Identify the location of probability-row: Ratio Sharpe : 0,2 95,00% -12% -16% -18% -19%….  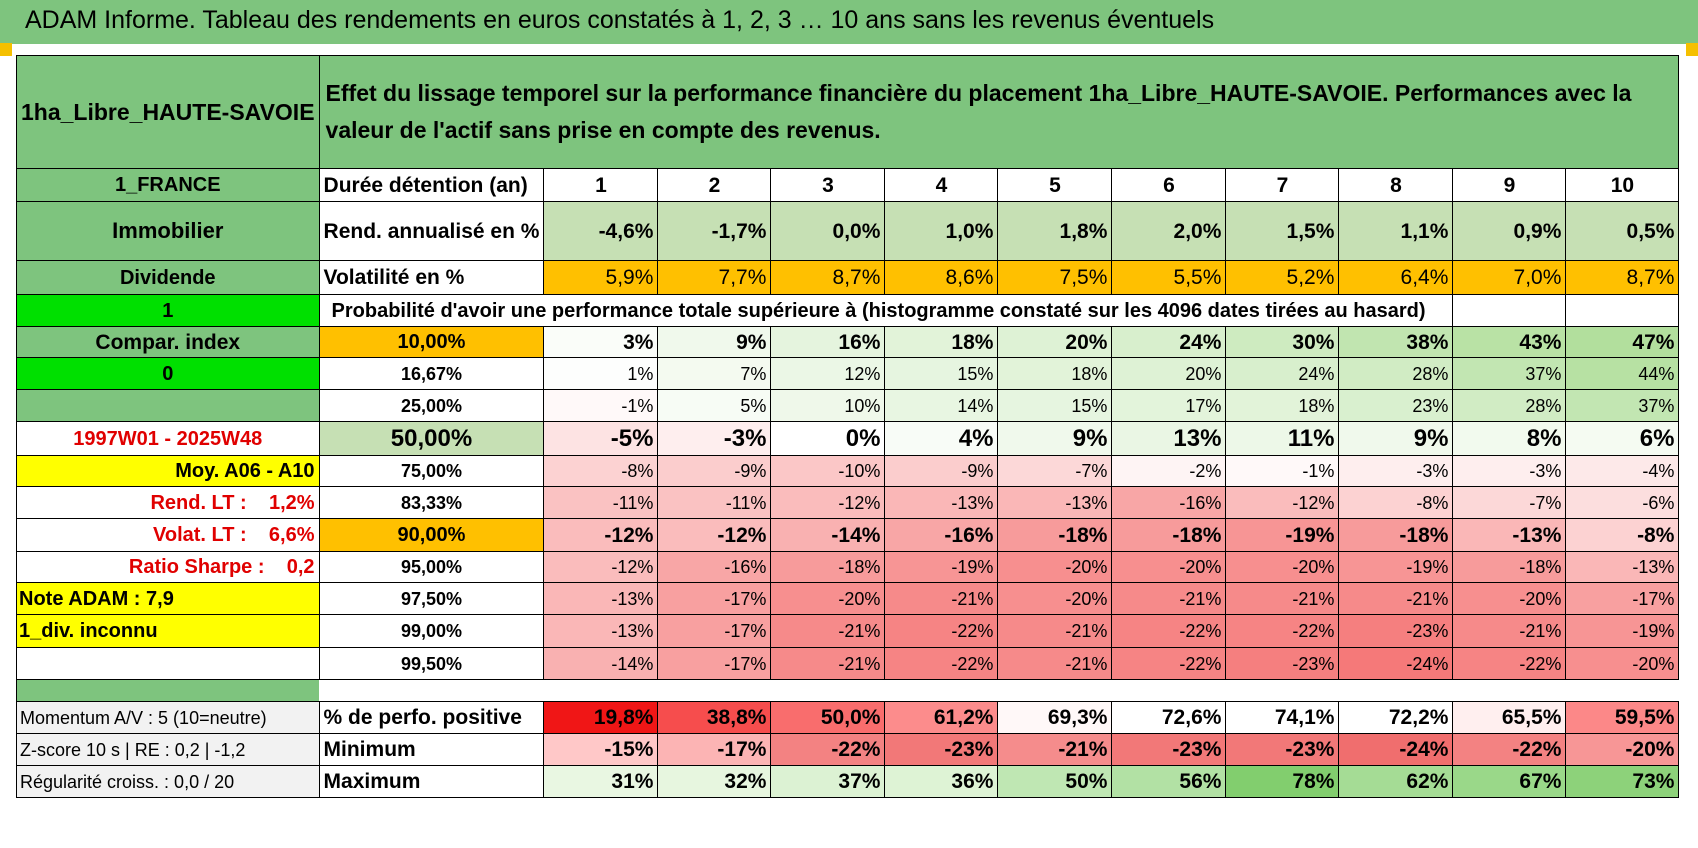
(848, 567).